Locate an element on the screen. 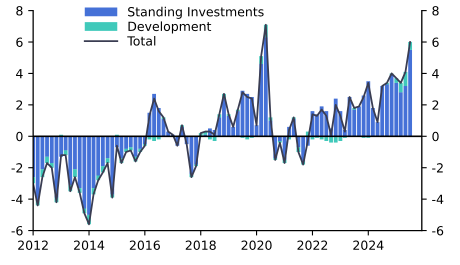 The image size is (460, 265). x-tick-label: 2012 is located at coordinates (33, 245).